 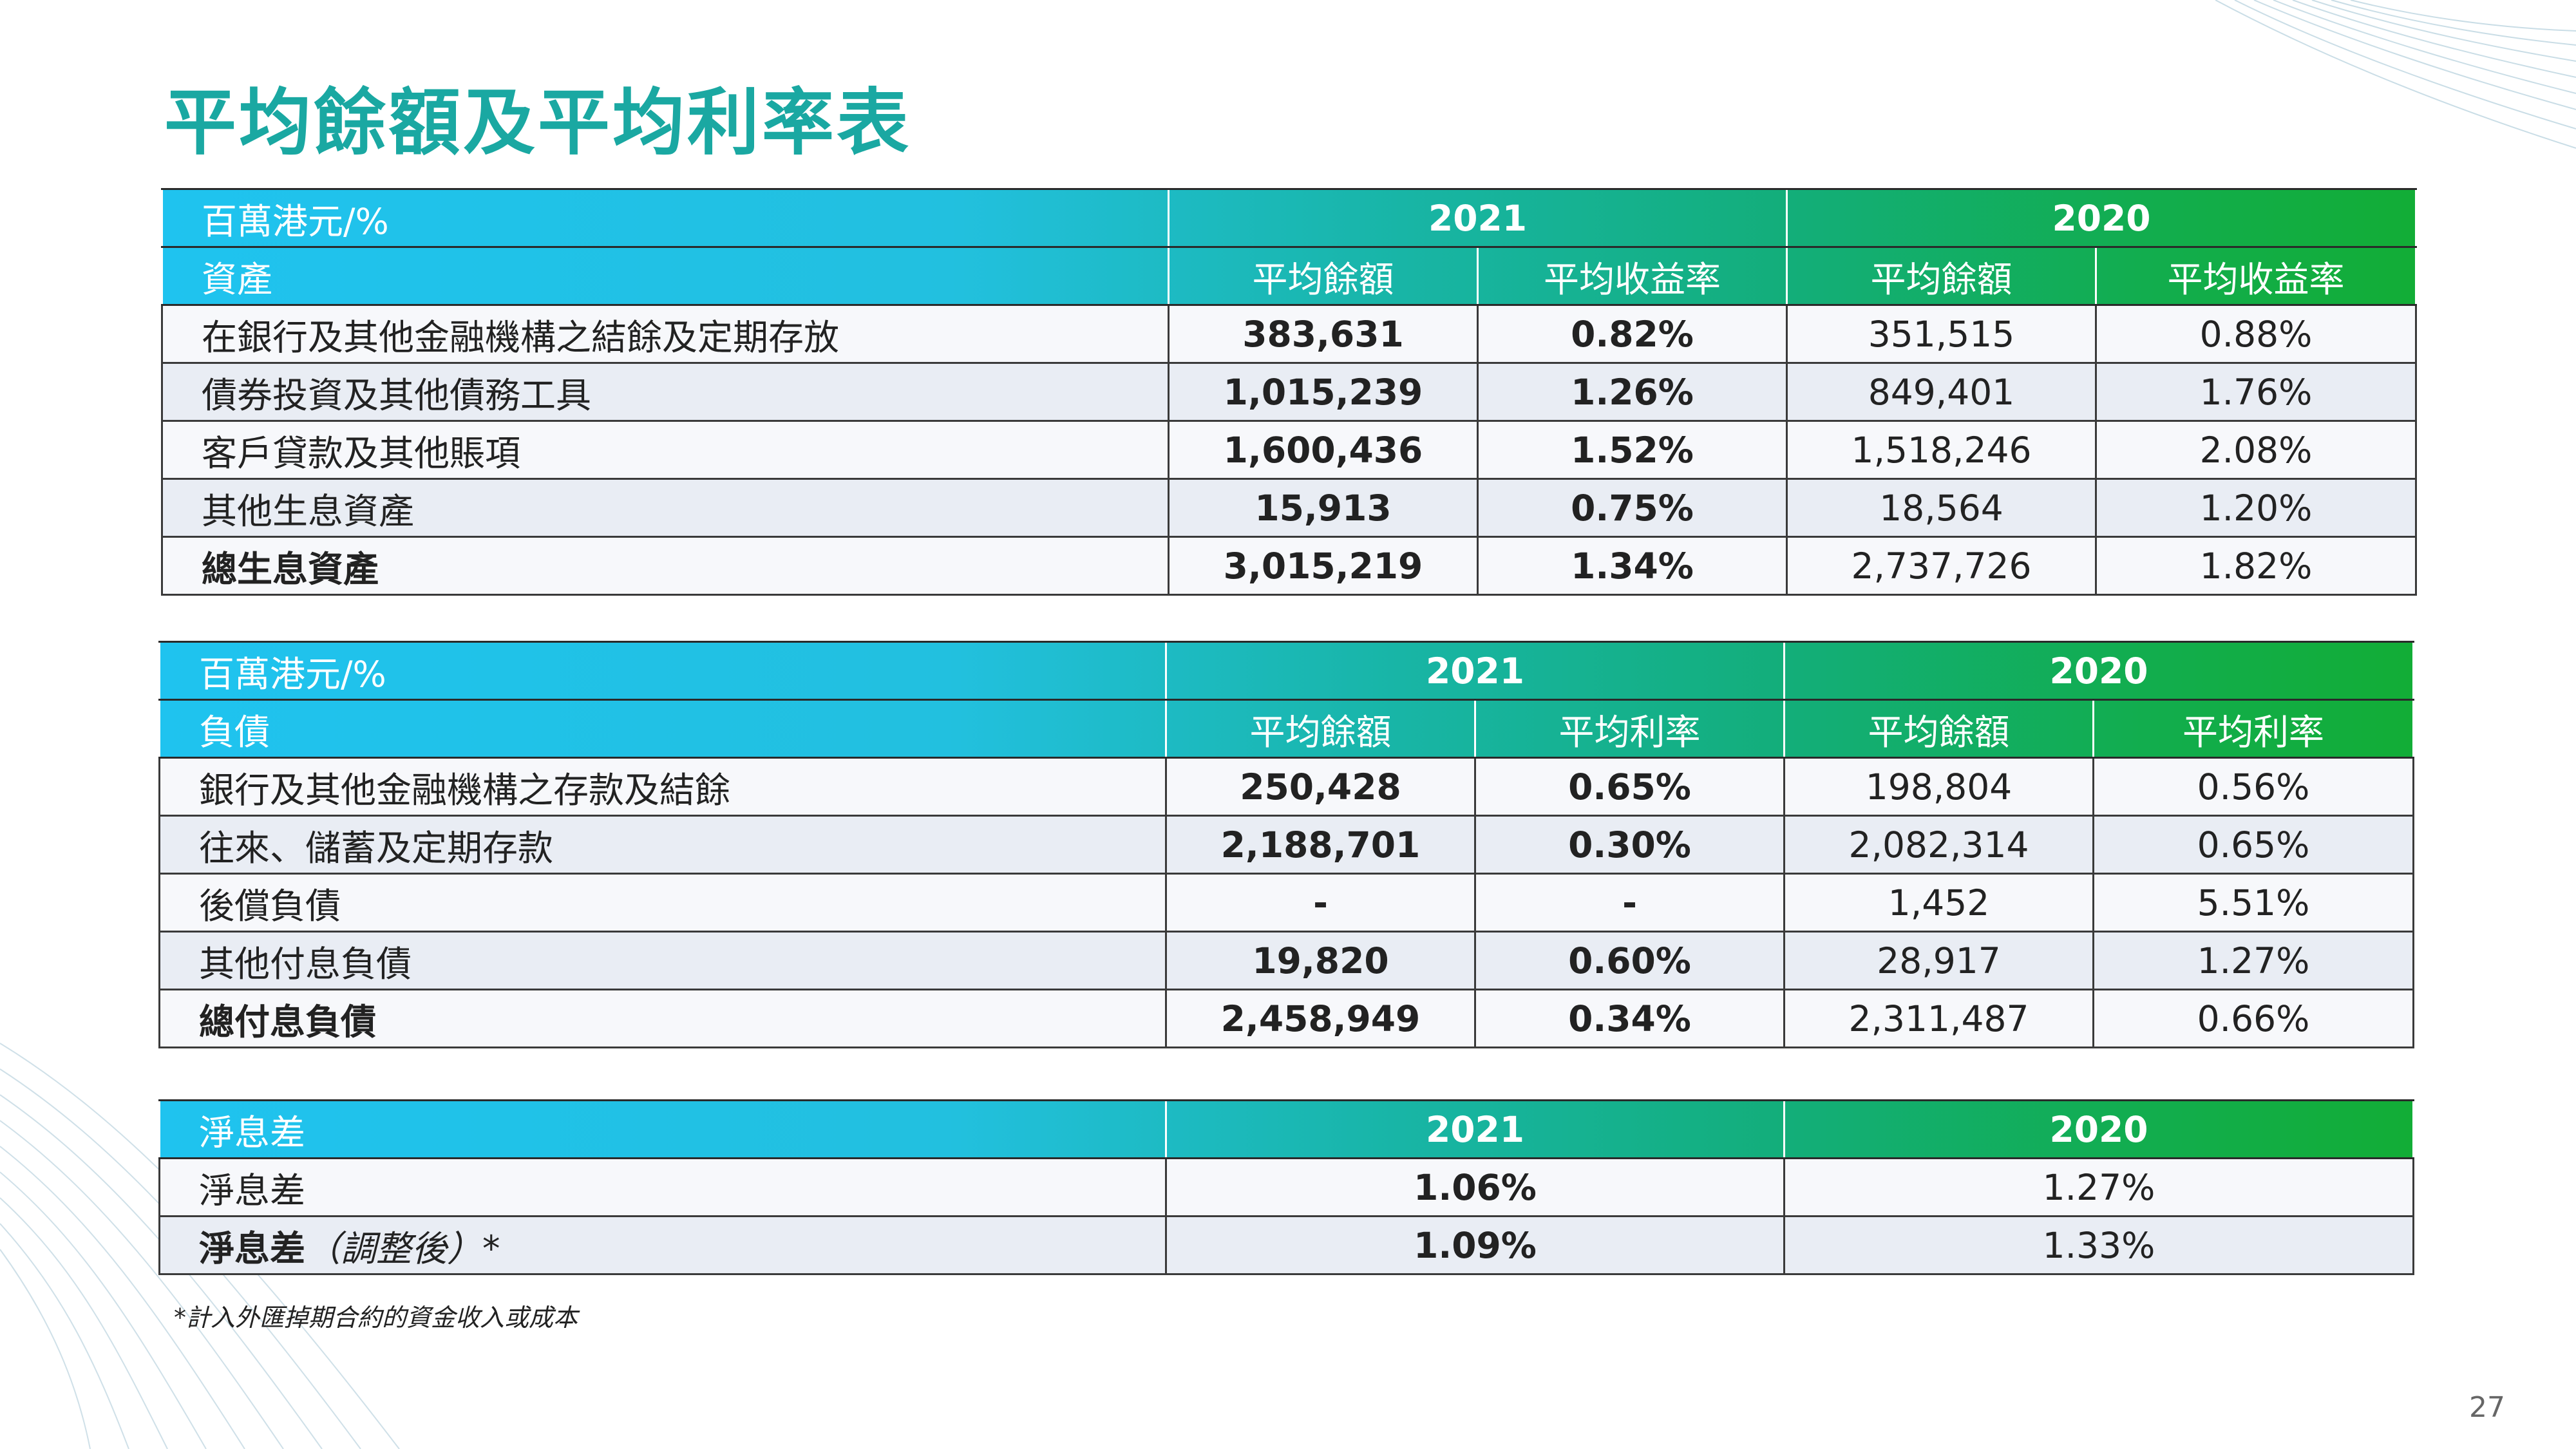 I want to click on cell-balance-2021: 2,458,949, so click(x=1320, y=1018).